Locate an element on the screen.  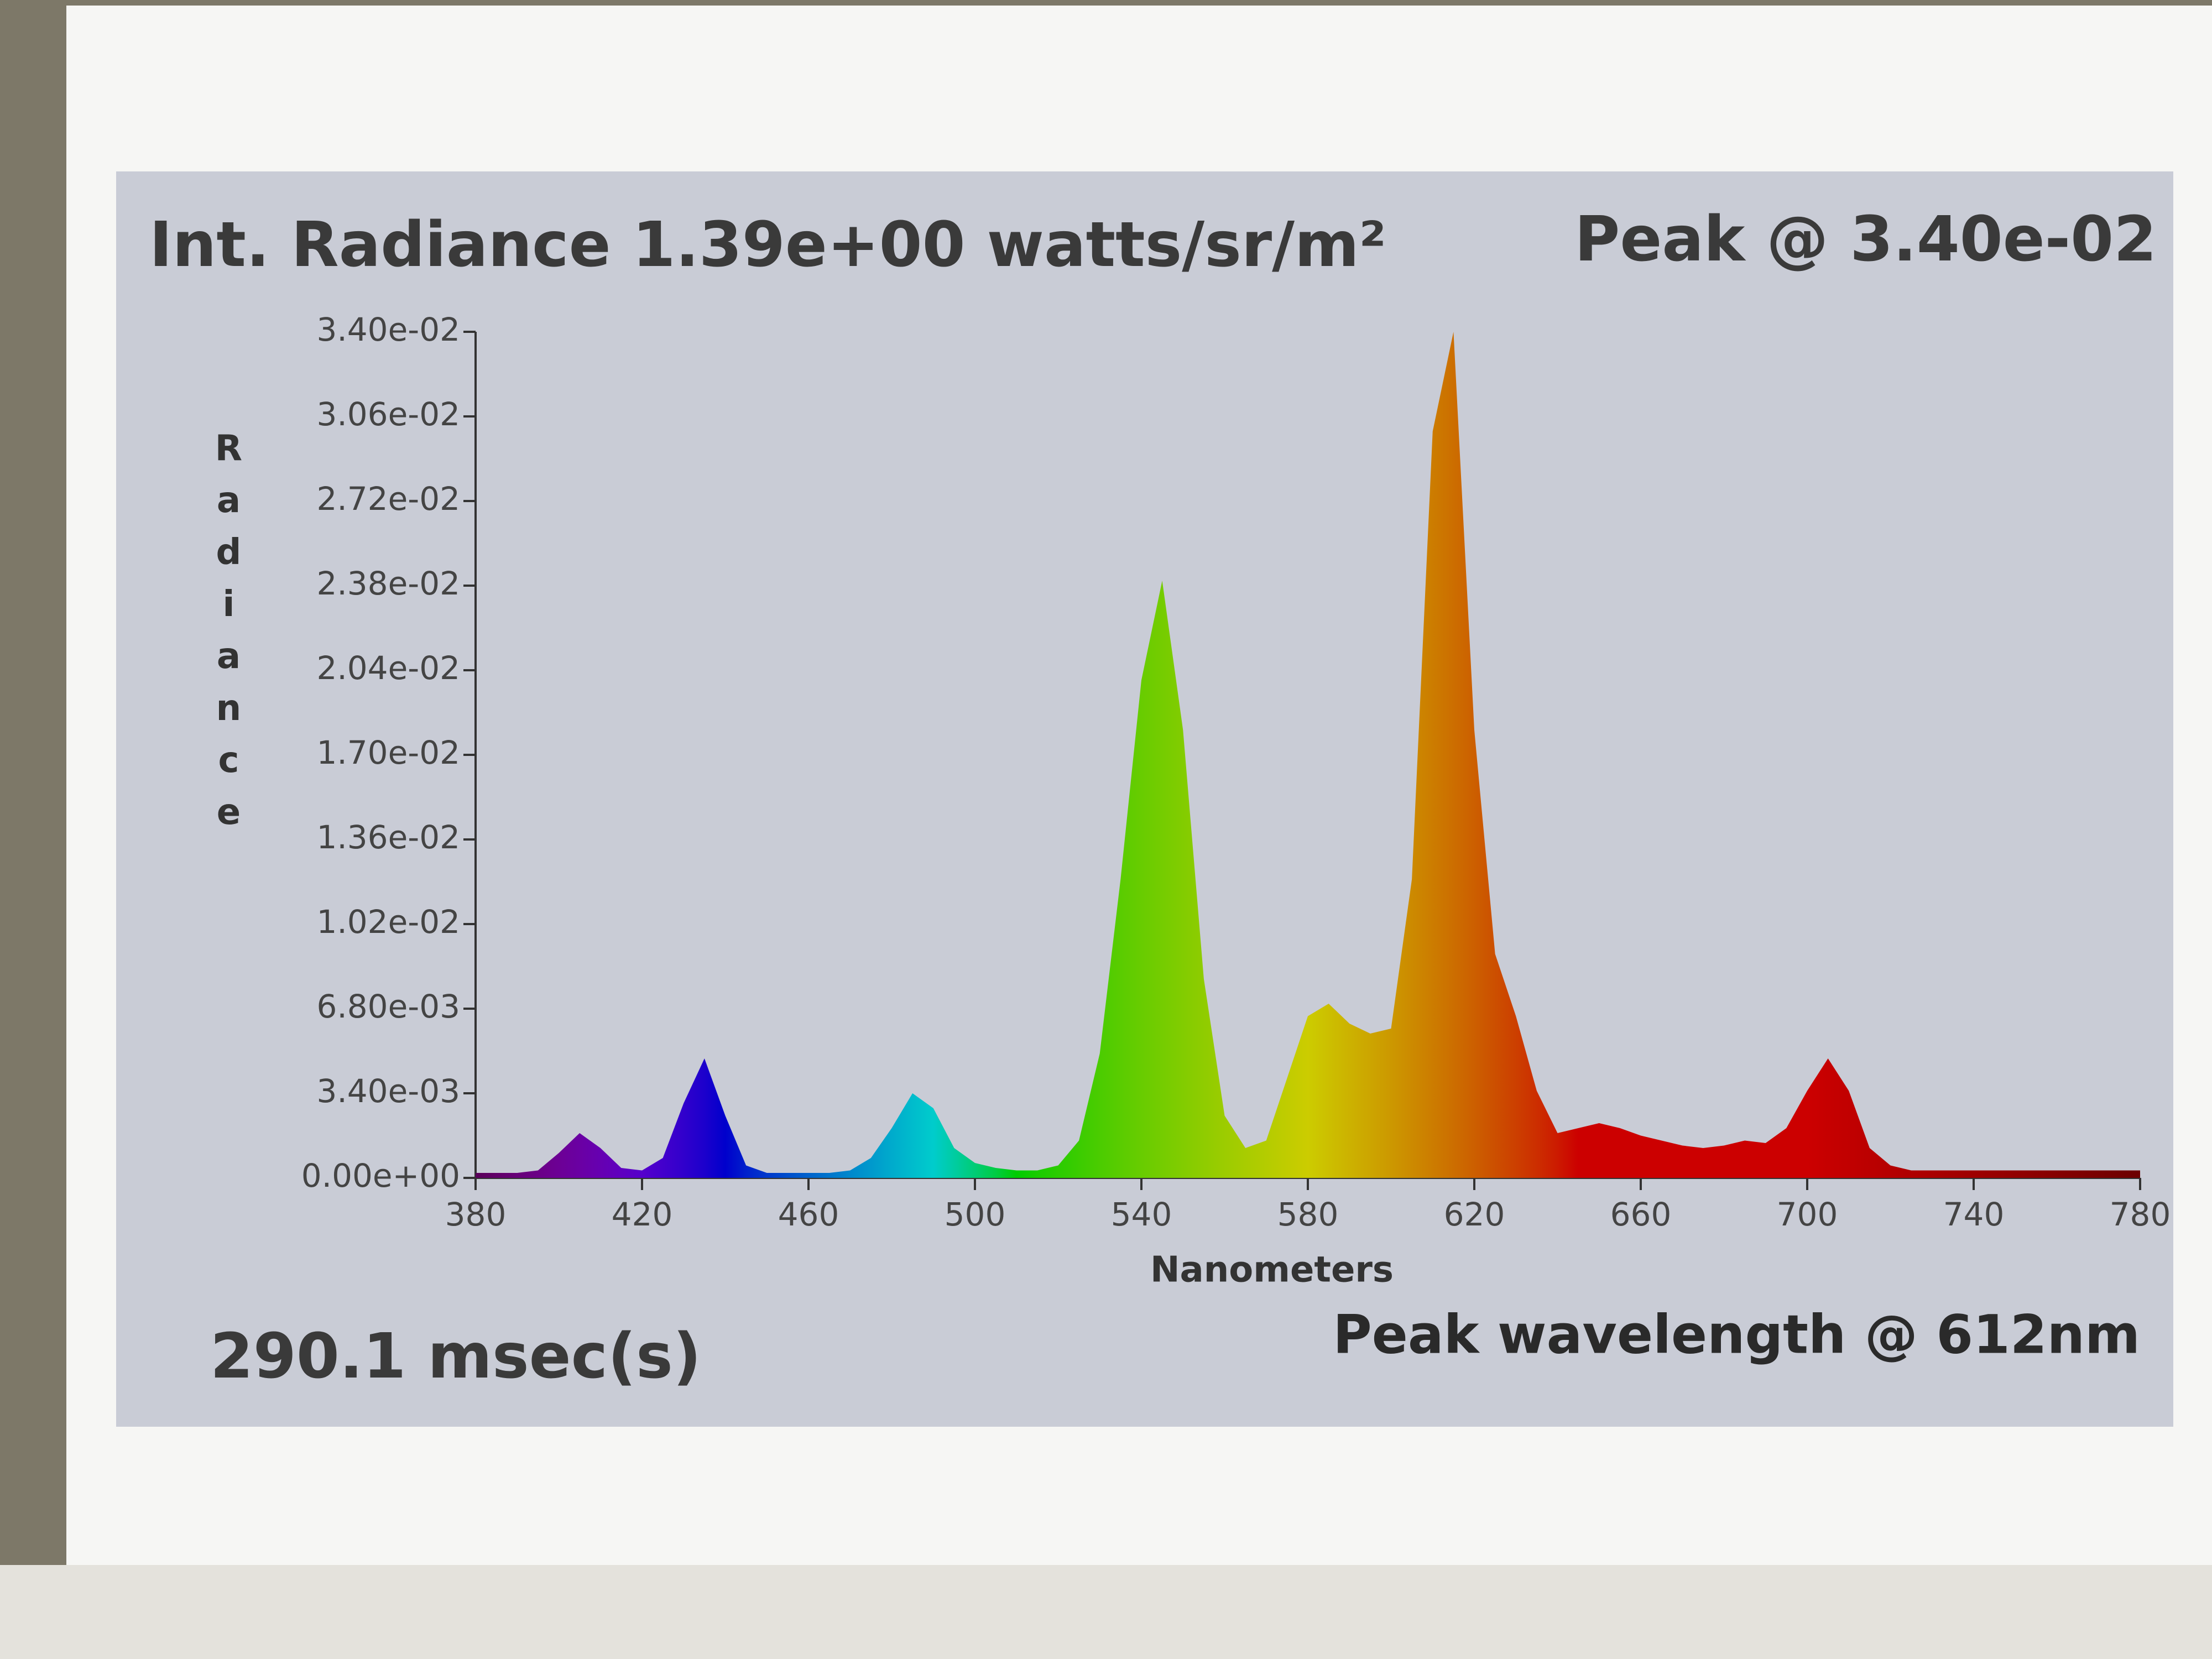
y-tick-label: 2.38e-02 is located at coordinates (388, 583).